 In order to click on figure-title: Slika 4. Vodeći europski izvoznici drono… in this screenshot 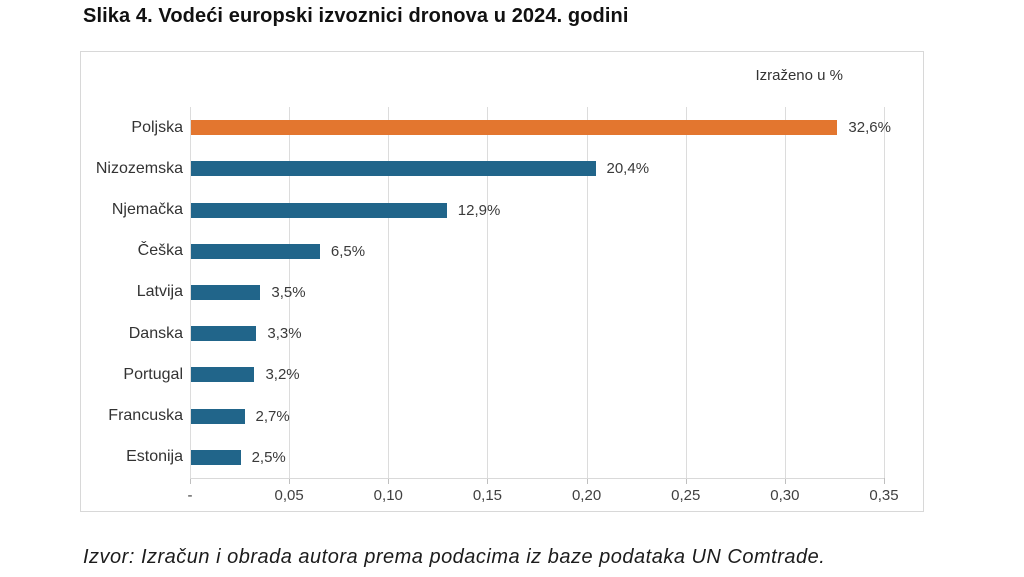, I will do `click(356, 16)`.